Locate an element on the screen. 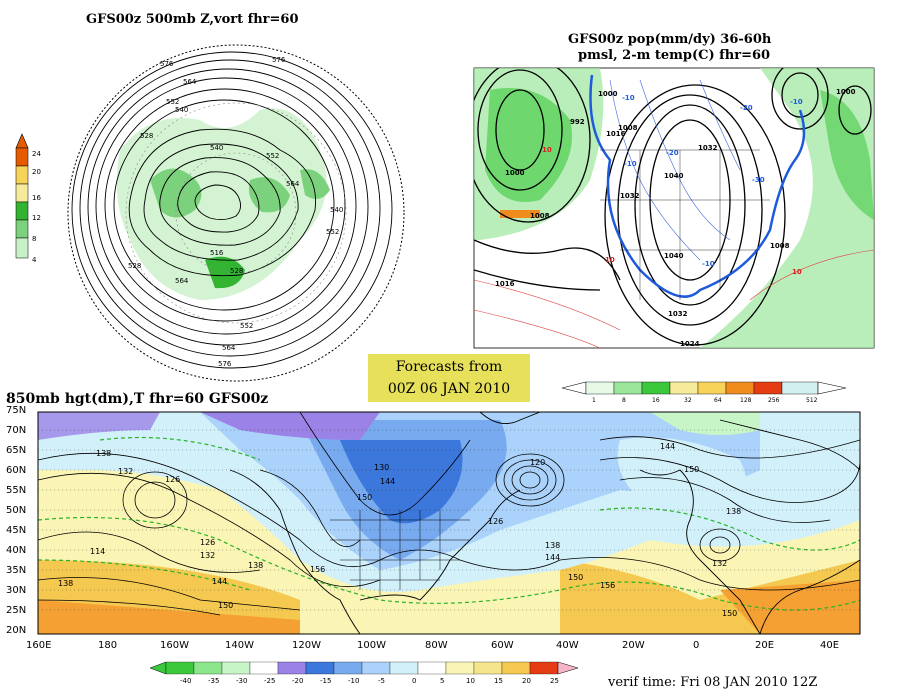 The width and height of the screenshot is (900, 700). temp-tick: -25 is located at coordinates (269, 681).